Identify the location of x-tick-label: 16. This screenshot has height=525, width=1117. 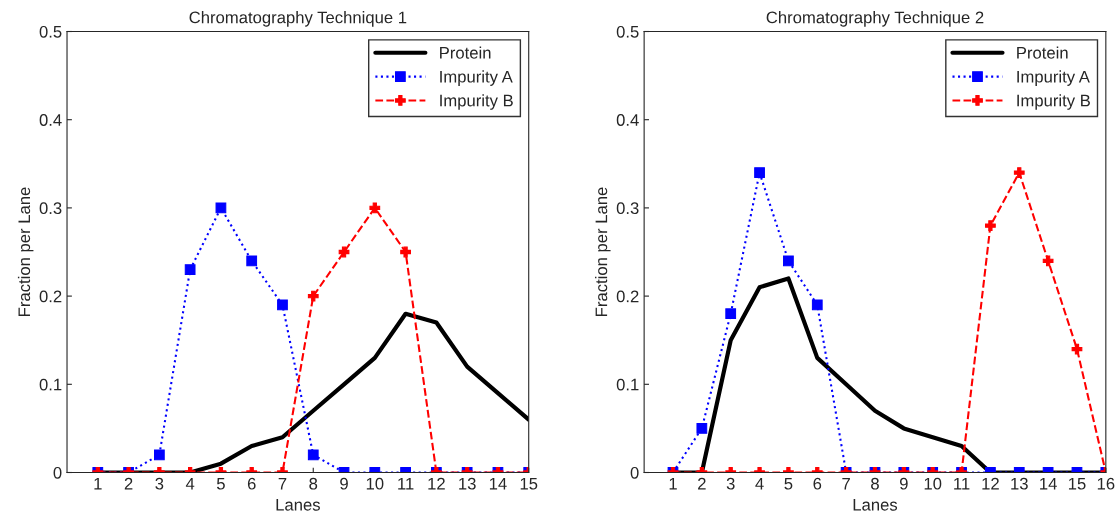
(1106, 483).